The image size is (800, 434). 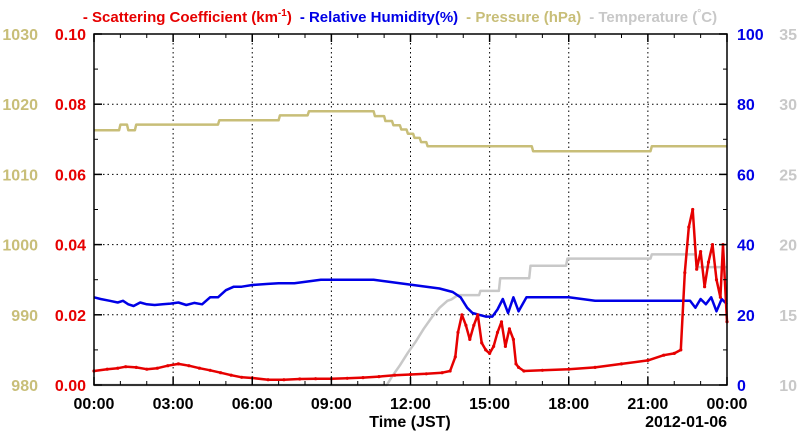 I want to click on date-label: 2012-01-06, so click(x=686, y=422).